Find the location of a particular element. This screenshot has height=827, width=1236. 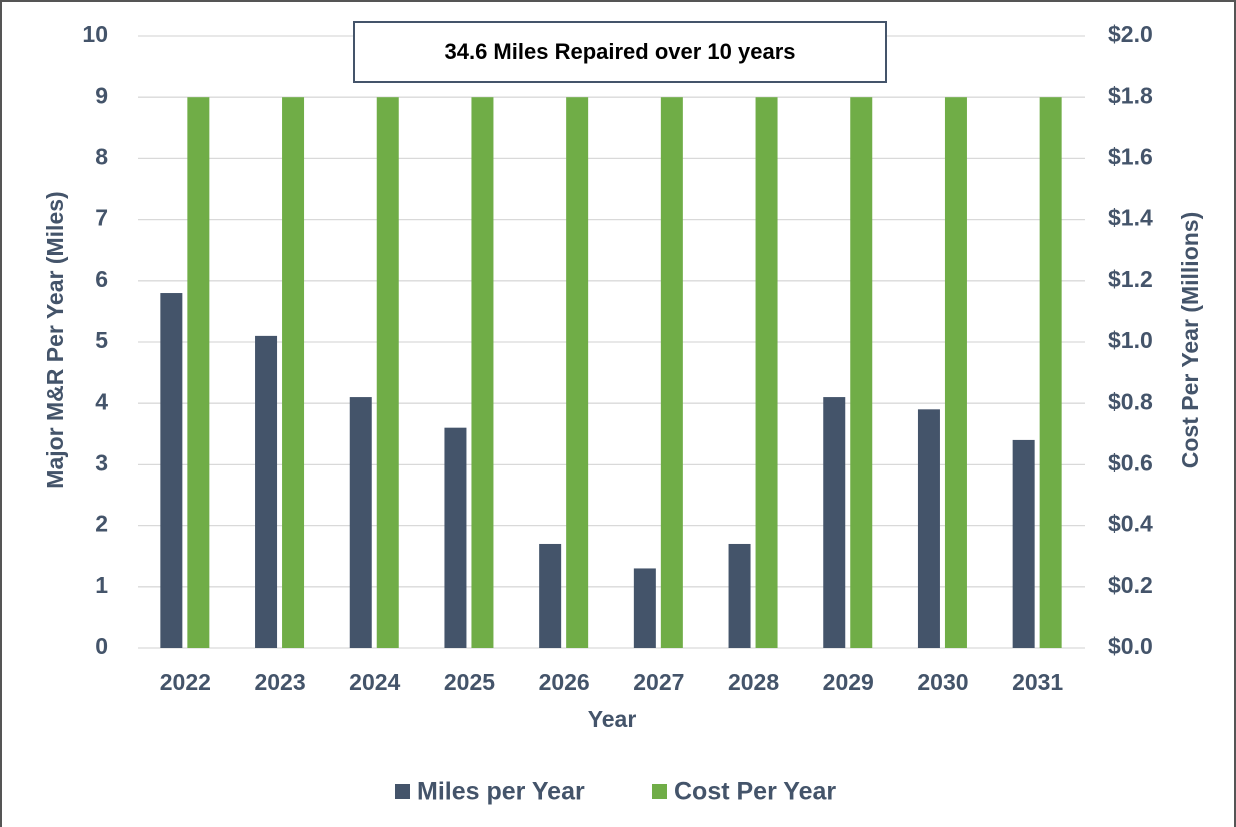

y2-tick-label: $2.0 is located at coordinates (1130, 34).